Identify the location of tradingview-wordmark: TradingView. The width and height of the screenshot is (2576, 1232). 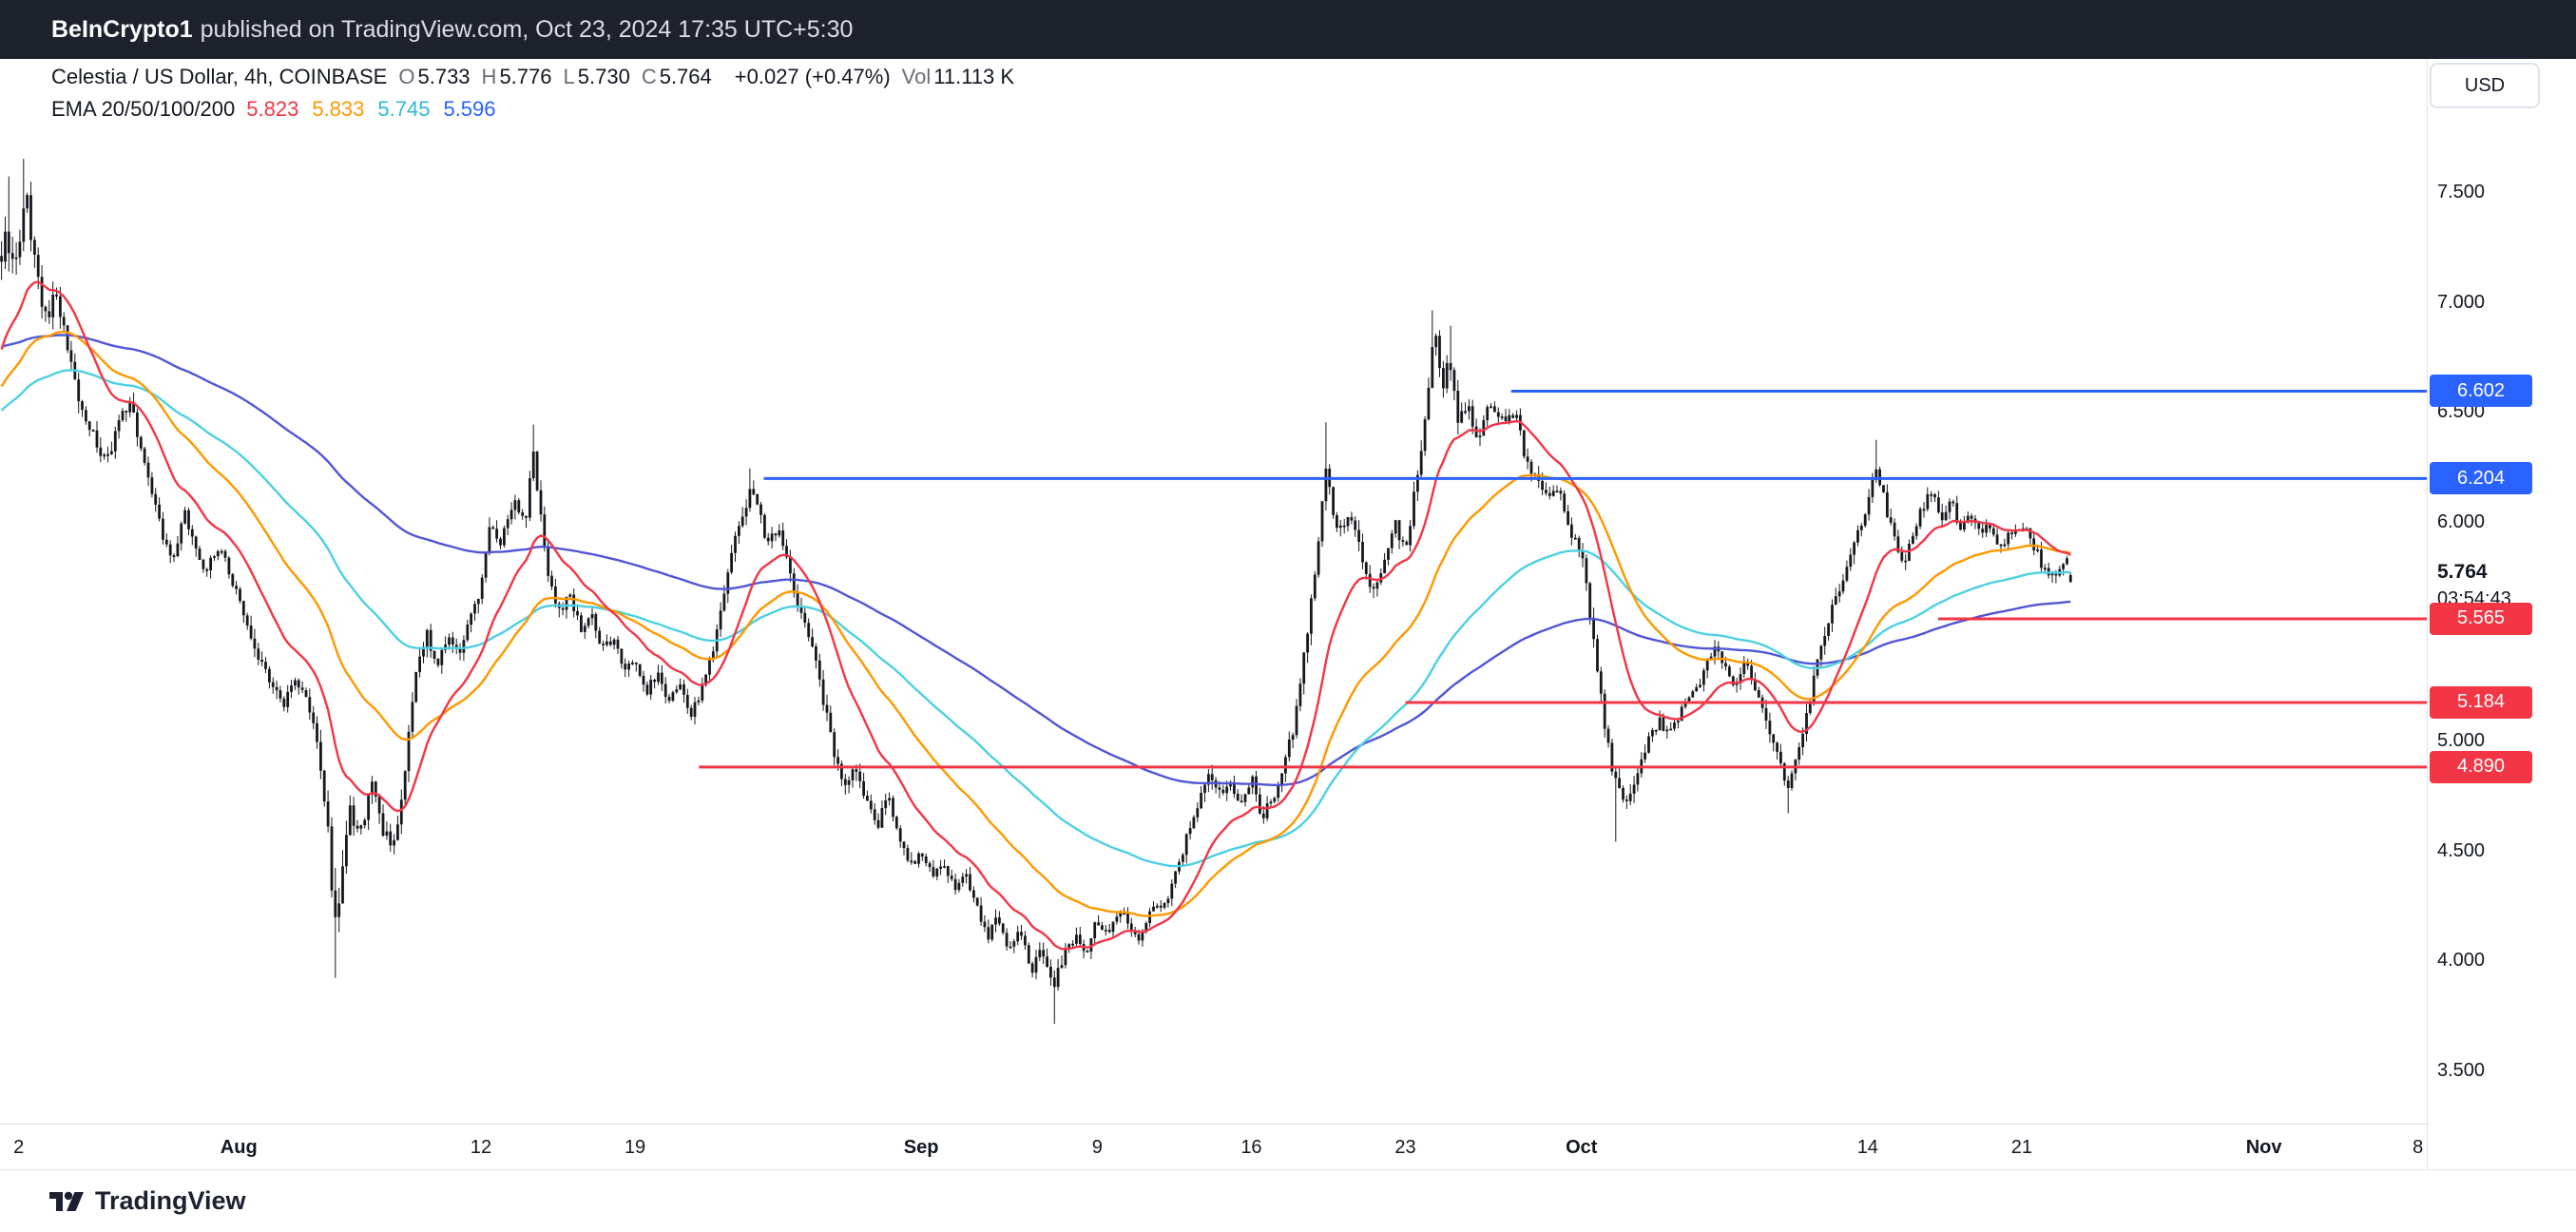
(170, 1201).